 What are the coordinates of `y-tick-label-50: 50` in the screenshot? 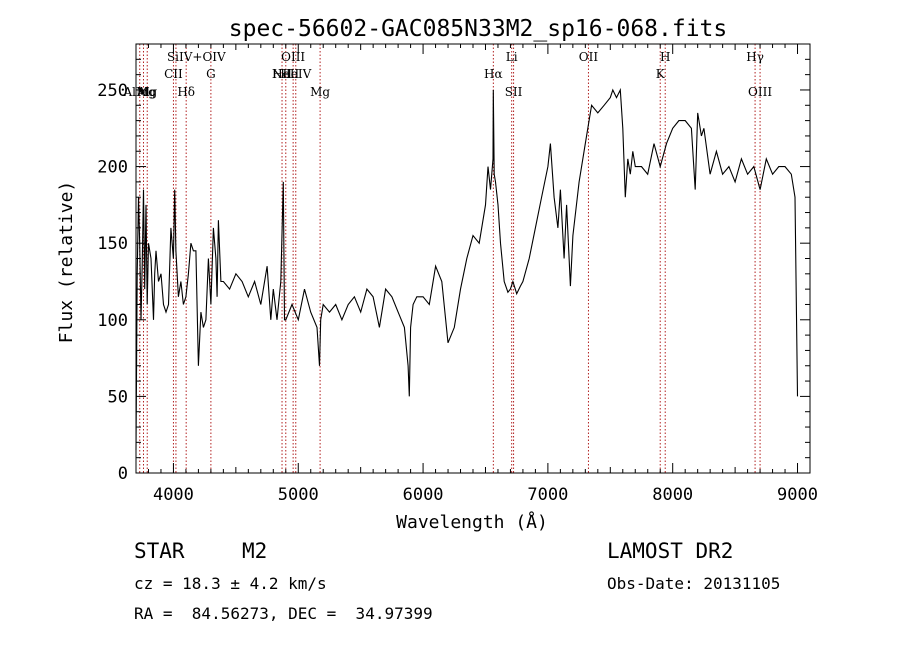 It's located at (118, 397).